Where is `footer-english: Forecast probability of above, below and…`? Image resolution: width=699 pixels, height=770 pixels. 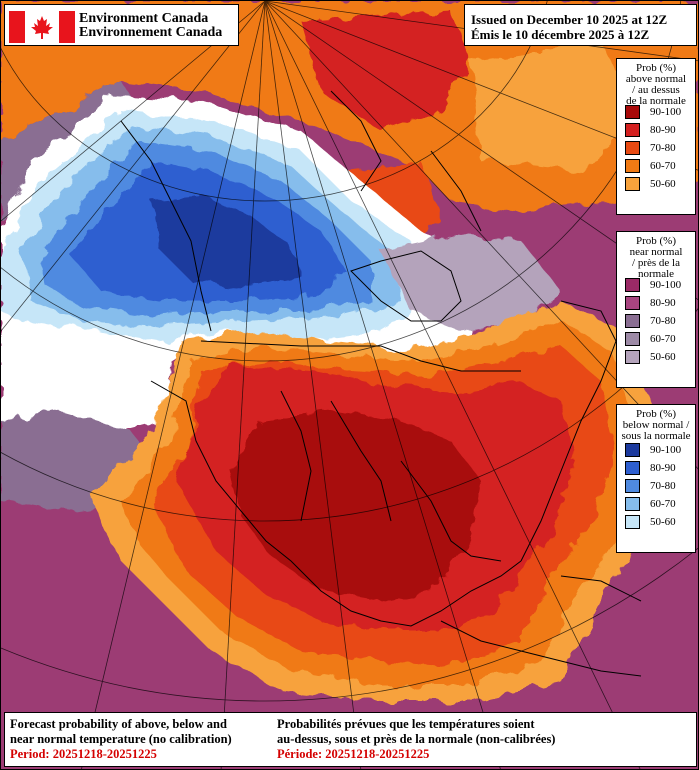
footer-english: Forecast probability of above, below and… is located at coordinates (121, 739).